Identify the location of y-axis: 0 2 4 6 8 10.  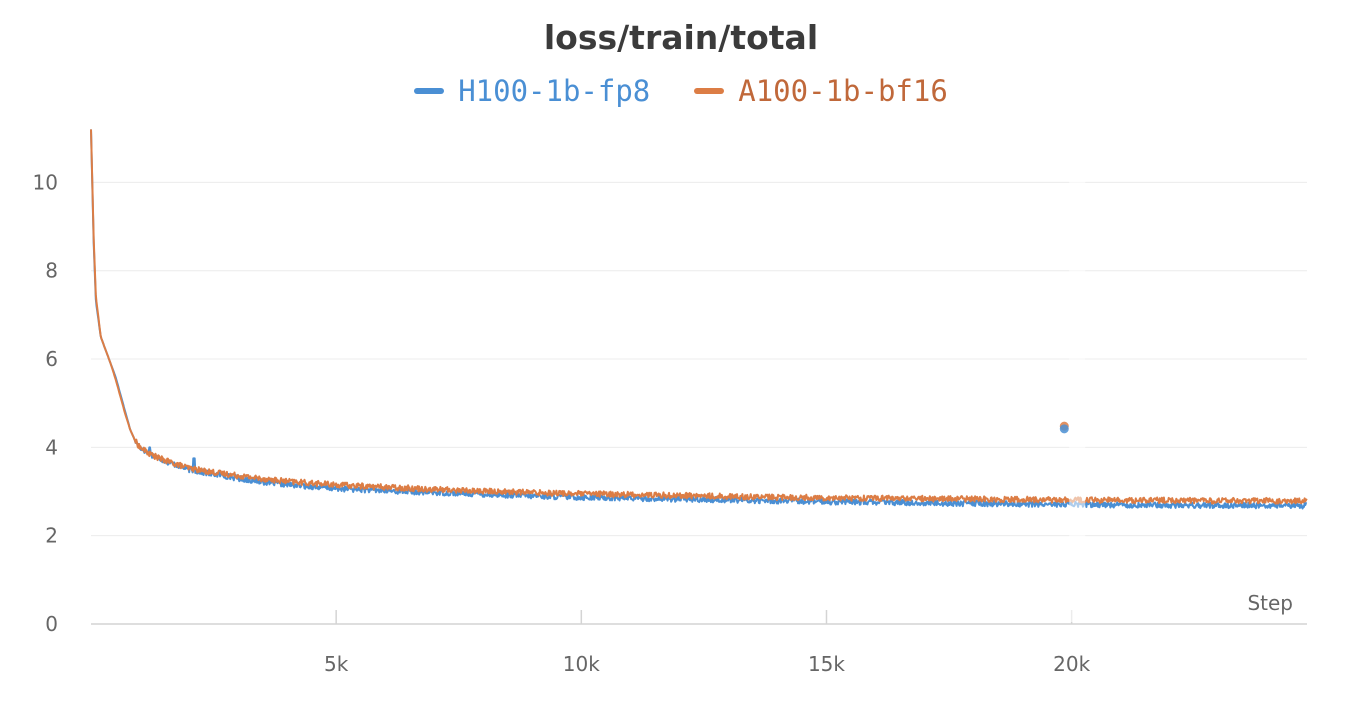
(45, 403).